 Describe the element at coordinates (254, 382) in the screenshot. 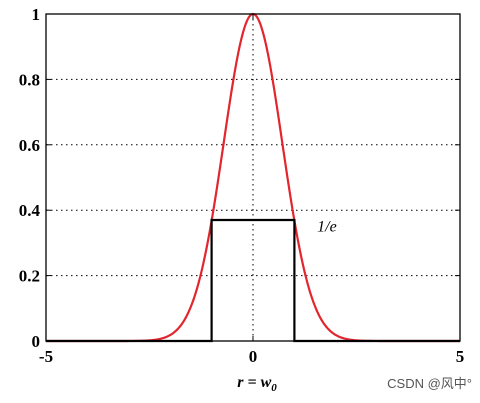

I see `x-axis-label-main: r = w` at that location.